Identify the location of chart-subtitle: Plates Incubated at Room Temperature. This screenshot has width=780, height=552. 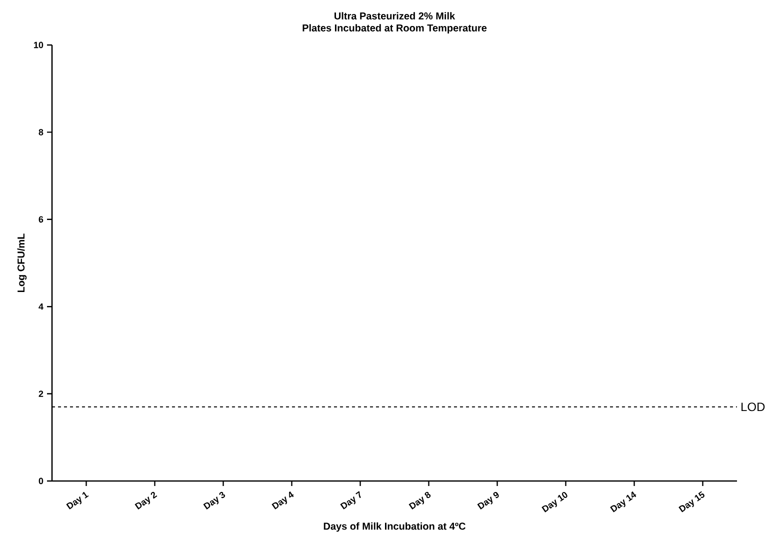
(394, 29).